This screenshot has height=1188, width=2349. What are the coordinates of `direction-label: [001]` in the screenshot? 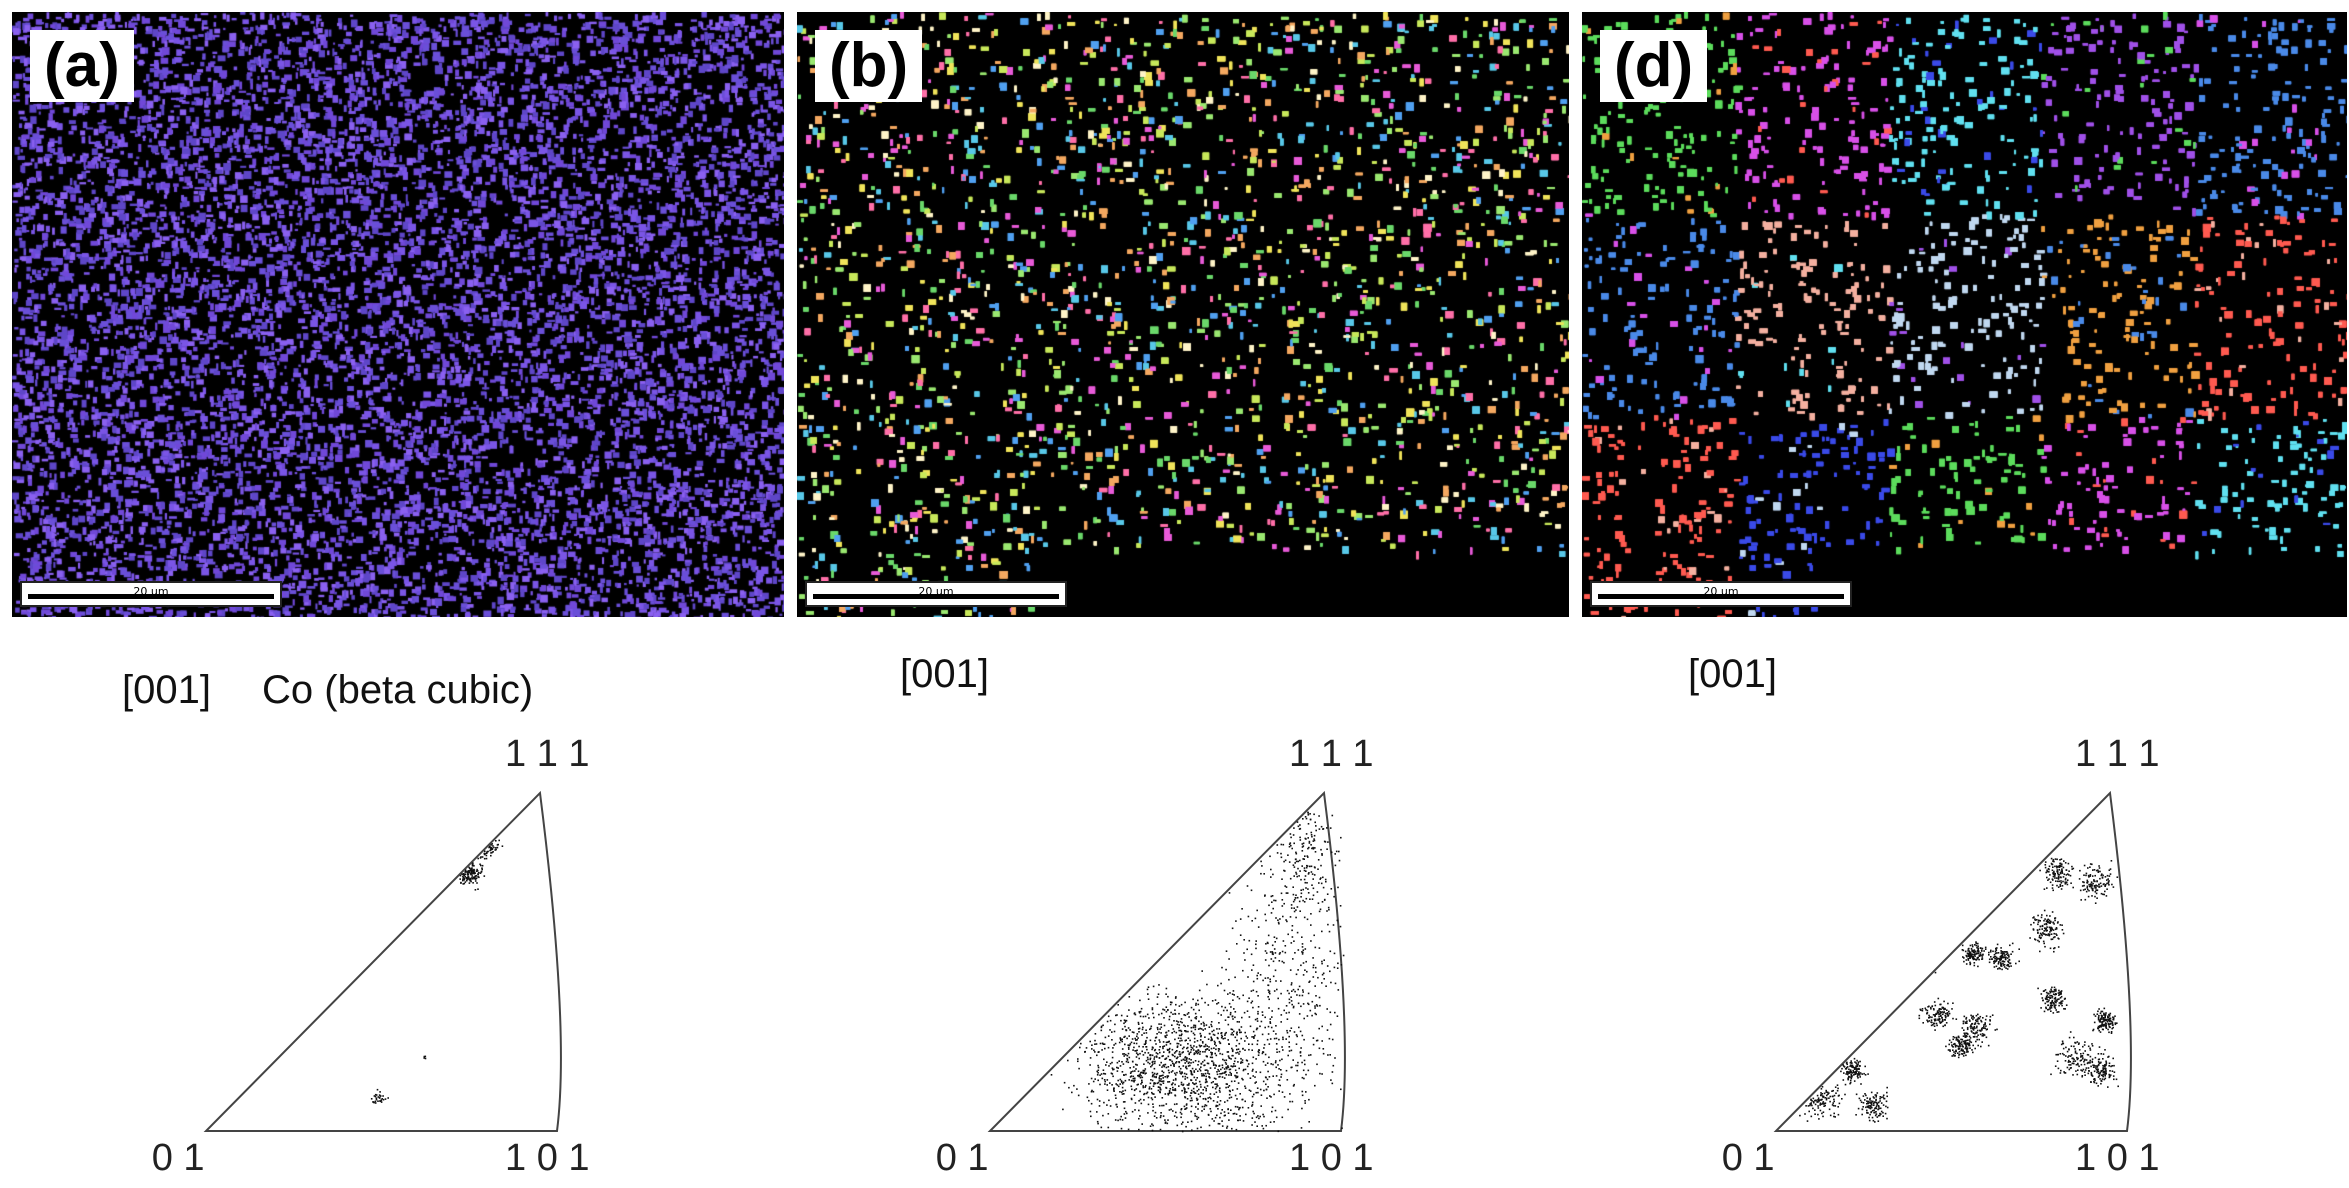 It's located at (944, 674).